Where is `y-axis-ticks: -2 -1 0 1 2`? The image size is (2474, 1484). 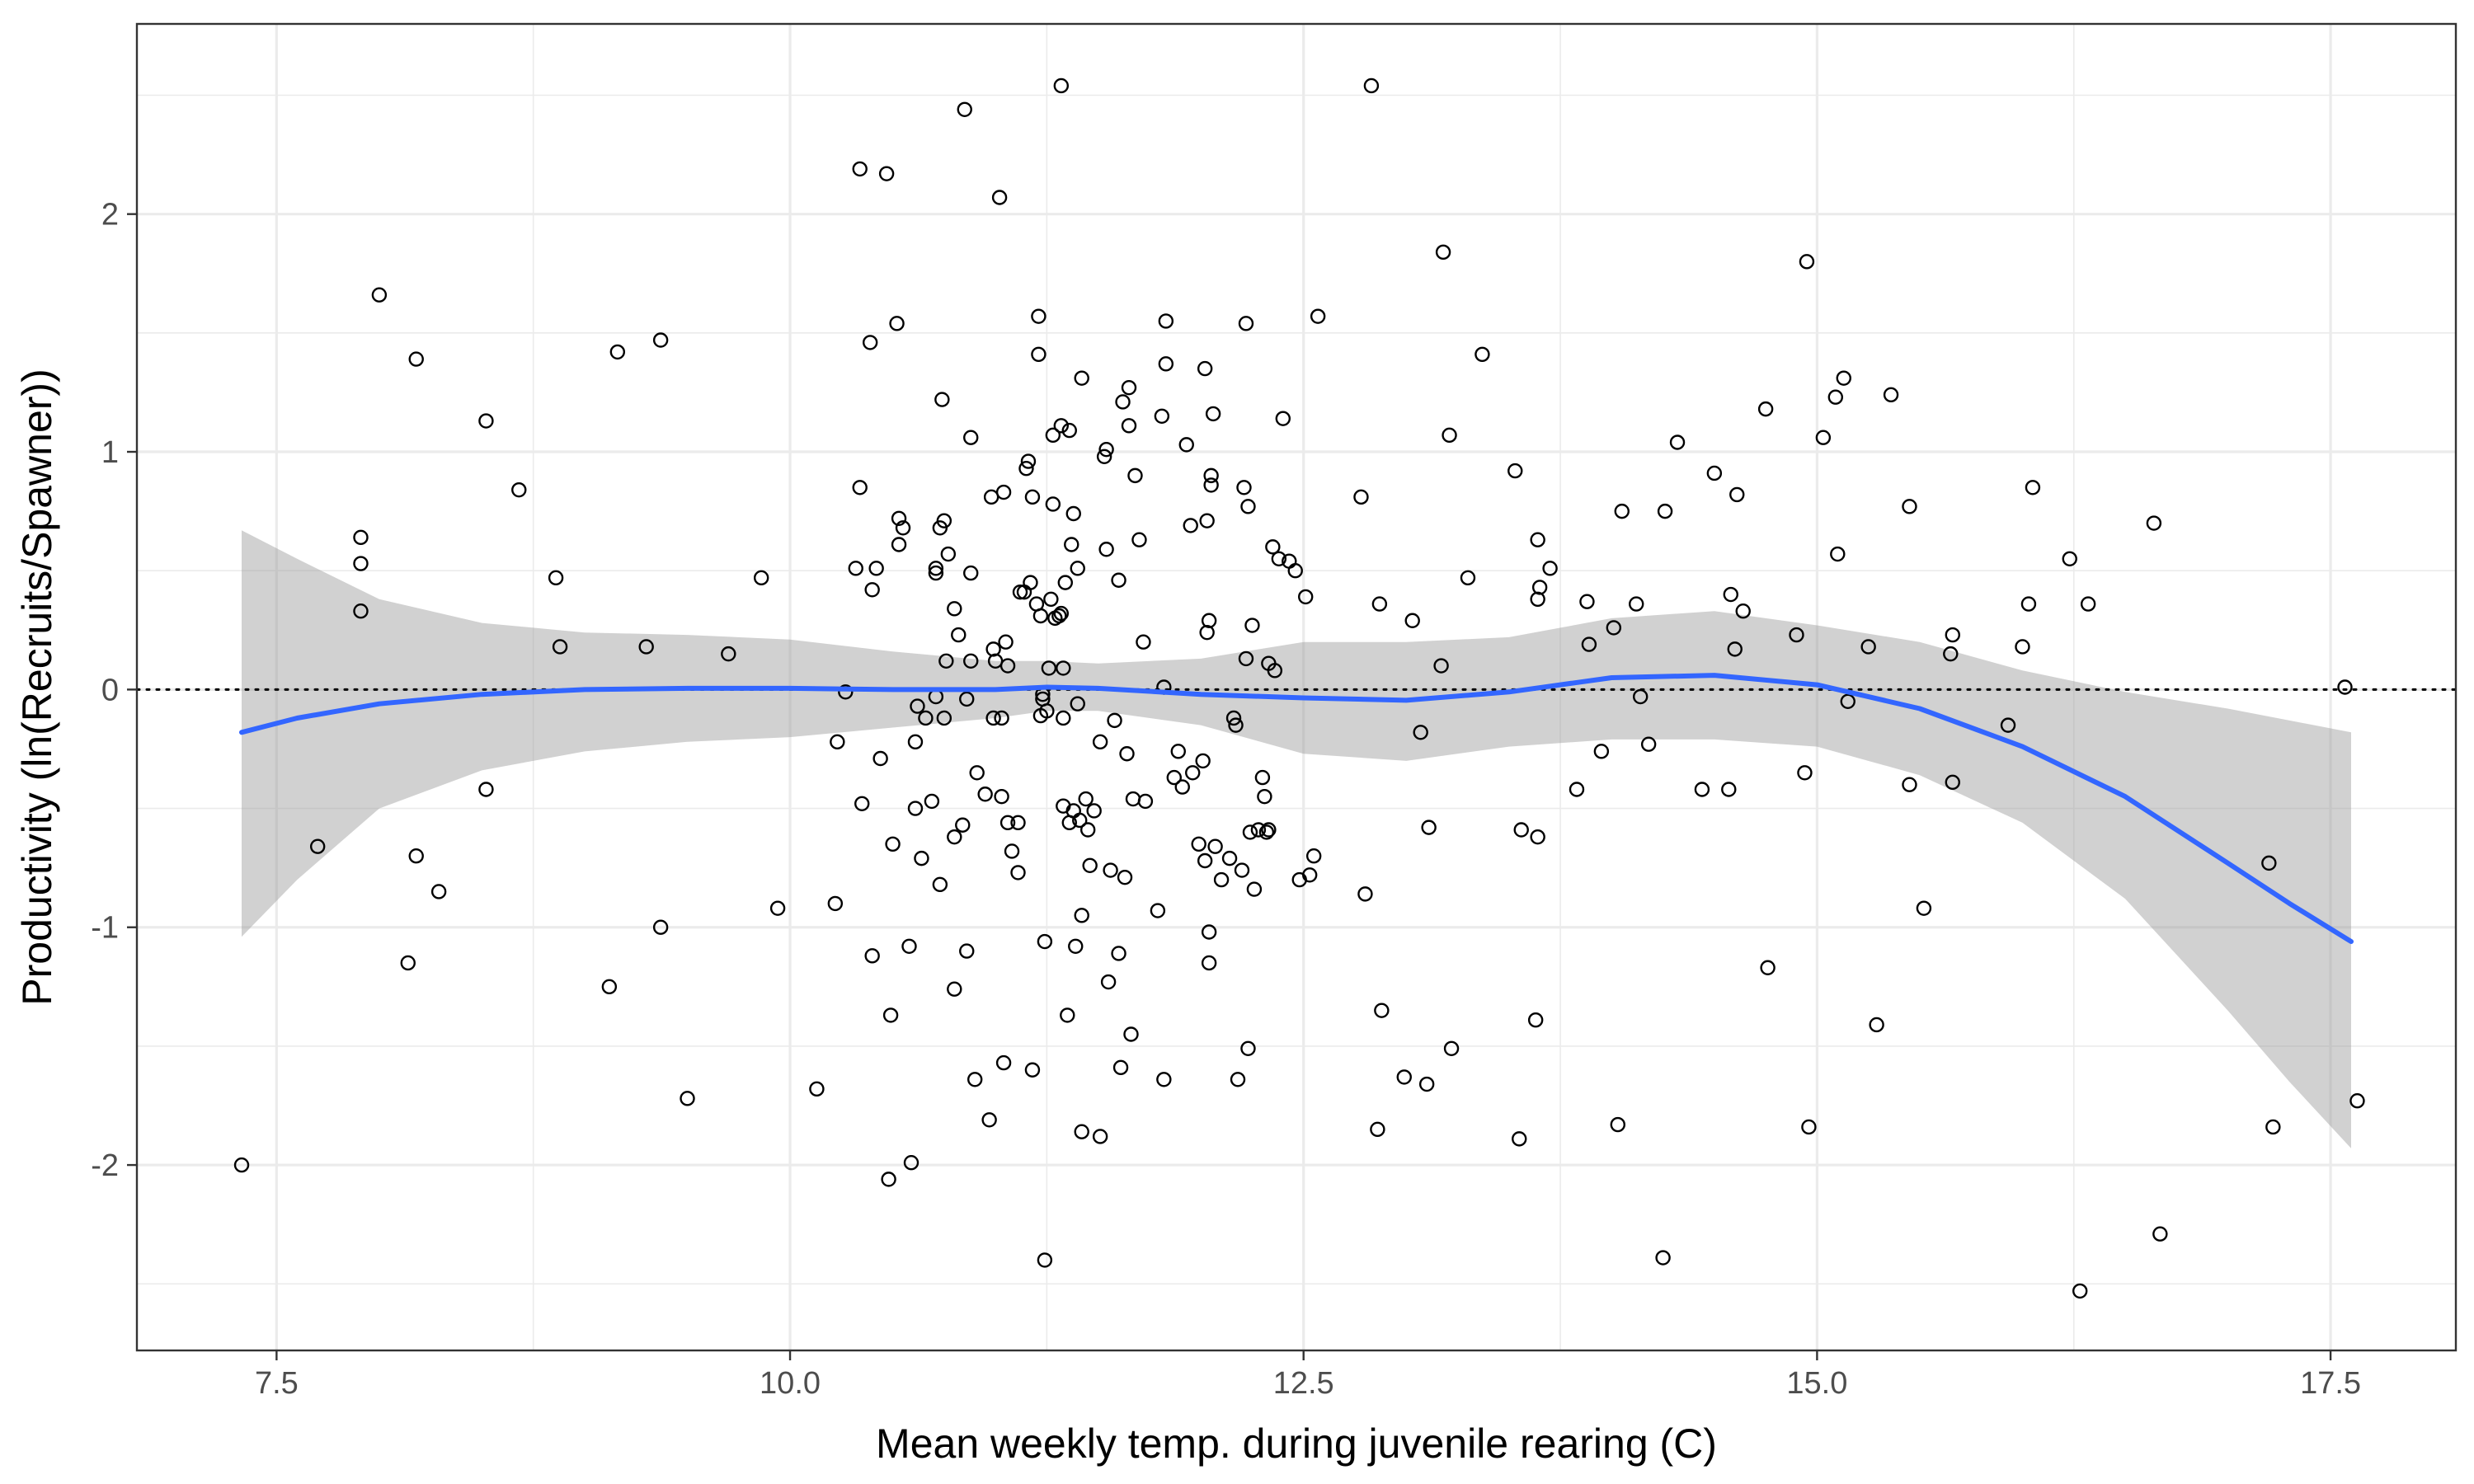
y-axis-ticks: -2 -1 0 1 2 is located at coordinates (114, 690).